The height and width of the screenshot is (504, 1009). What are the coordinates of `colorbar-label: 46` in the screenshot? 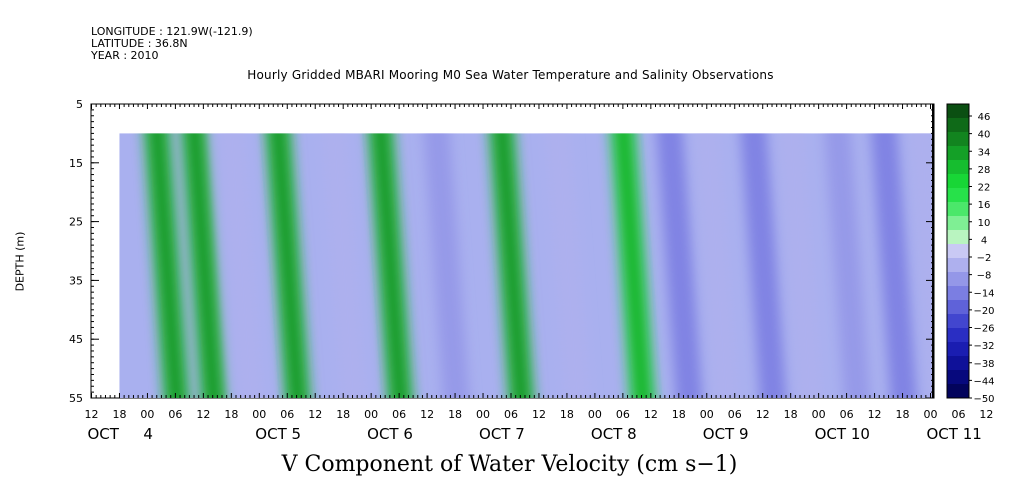 It's located at (984, 117).